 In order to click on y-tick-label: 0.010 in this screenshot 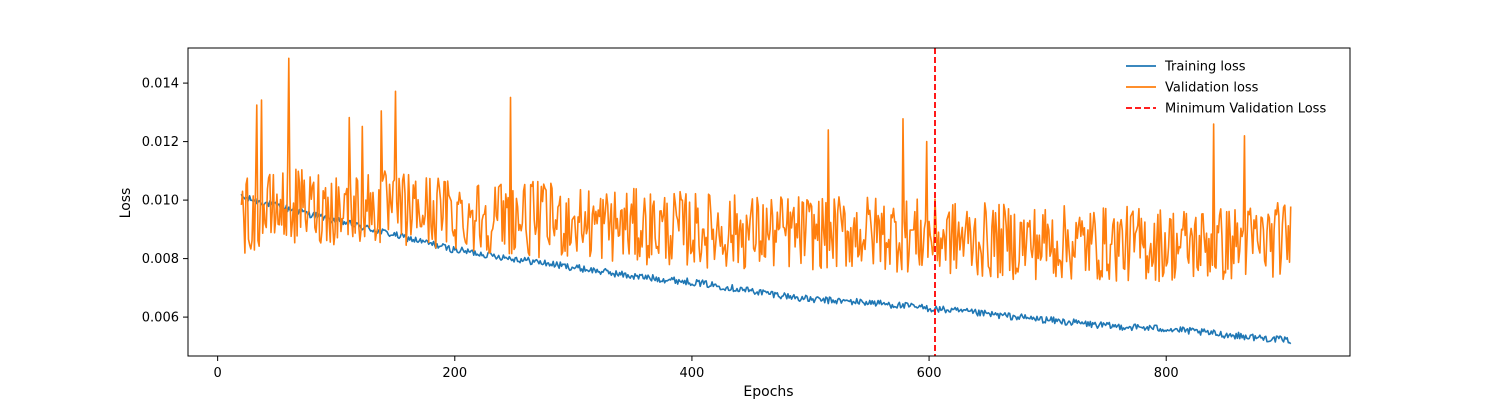, I will do `click(160, 201)`.